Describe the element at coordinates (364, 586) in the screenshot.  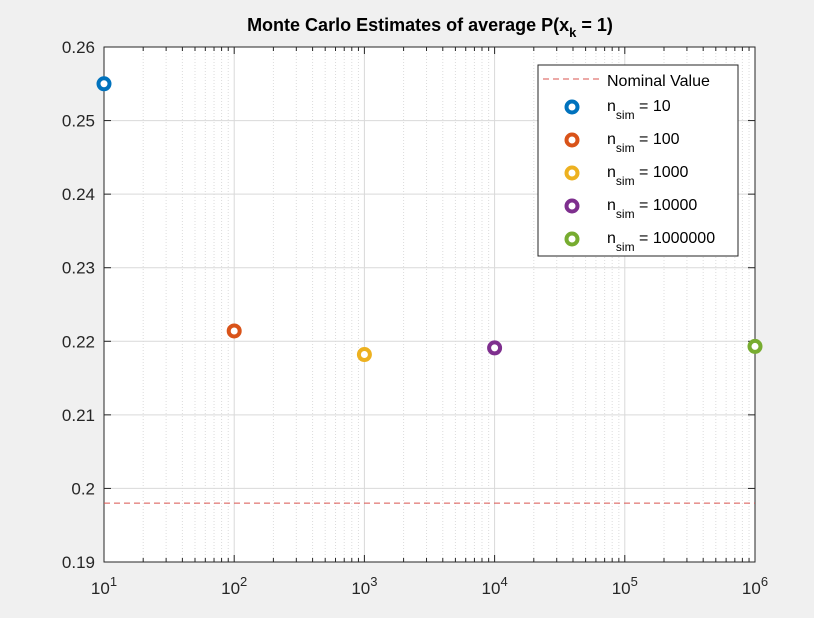
I see `x-tick-label: 10³` at that location.